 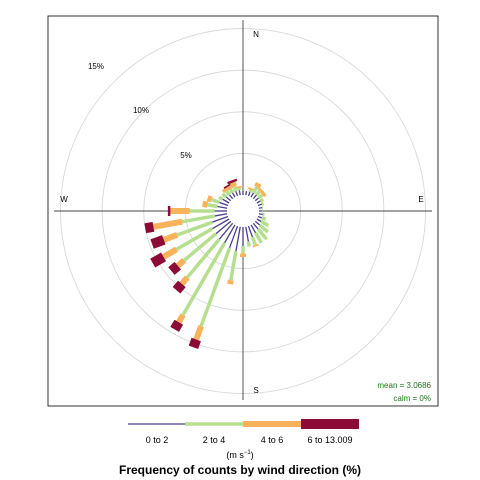 What do you see at coordinates (272, 440) in the screenshot?
I see `legend-label-2: 4 to 6` at bounding box center [272, 440].